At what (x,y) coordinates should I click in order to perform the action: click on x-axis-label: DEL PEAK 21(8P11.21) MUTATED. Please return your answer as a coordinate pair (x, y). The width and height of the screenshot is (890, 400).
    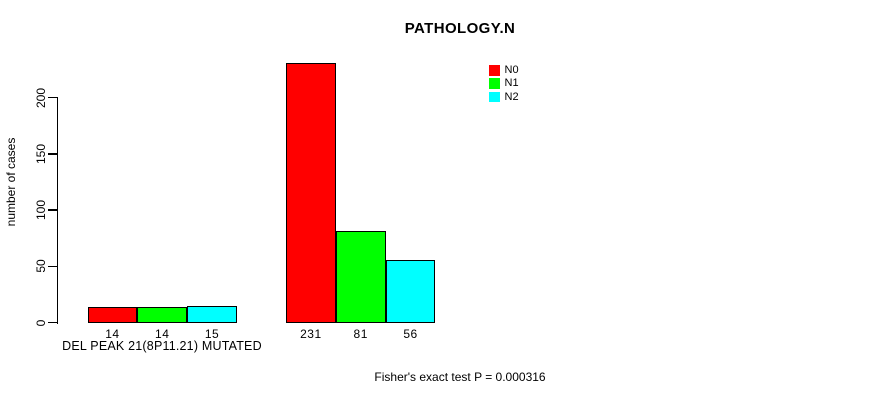
    Looking at the image, I should click on (162, 346).